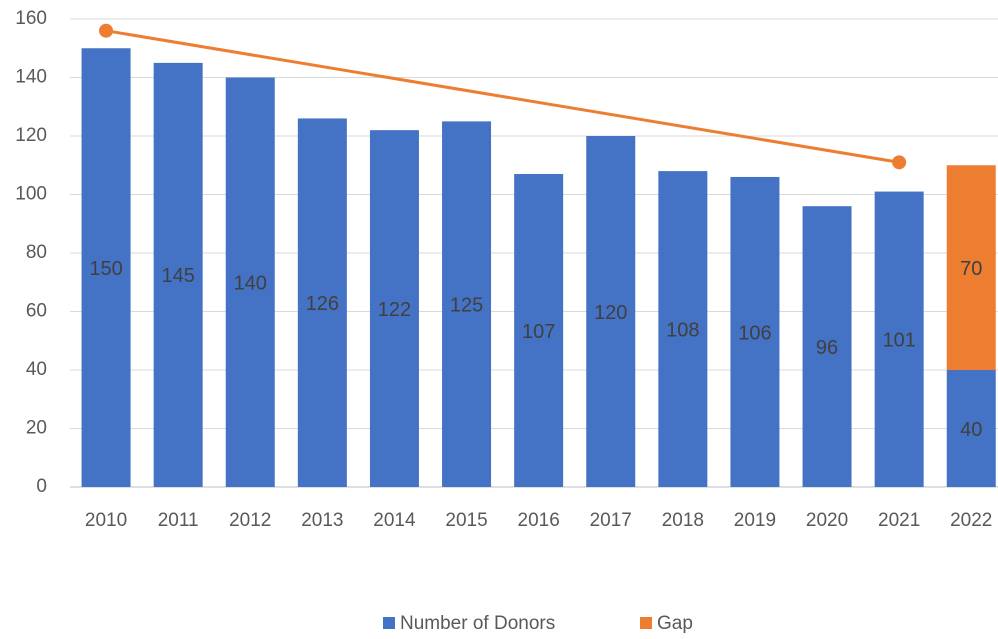  What do you see at coordinates (31, 135) in the screenshot?
I see `y-tick-label: 120` at bounding box center [31, 135].